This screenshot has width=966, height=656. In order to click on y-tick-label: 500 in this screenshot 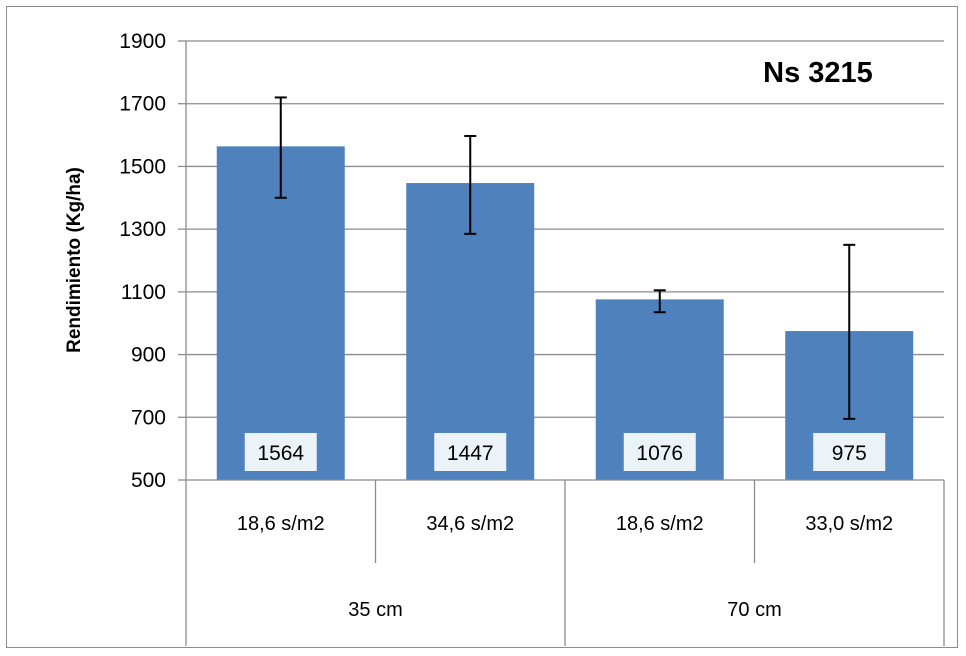, I will do `click(148, 480)`.